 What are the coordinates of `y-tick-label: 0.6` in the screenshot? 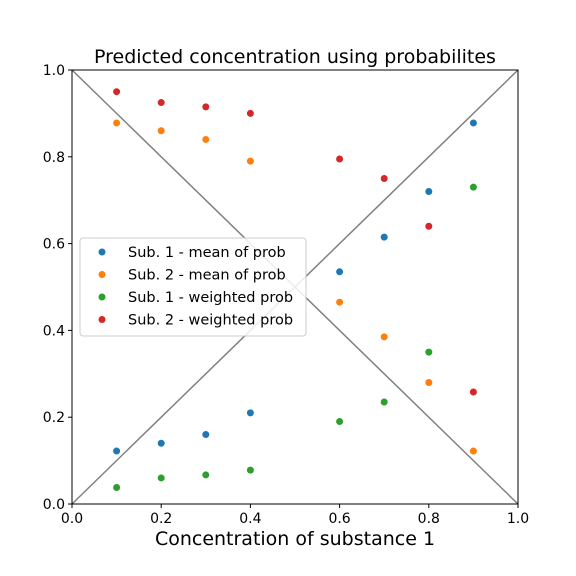 It's located at (54, 245).